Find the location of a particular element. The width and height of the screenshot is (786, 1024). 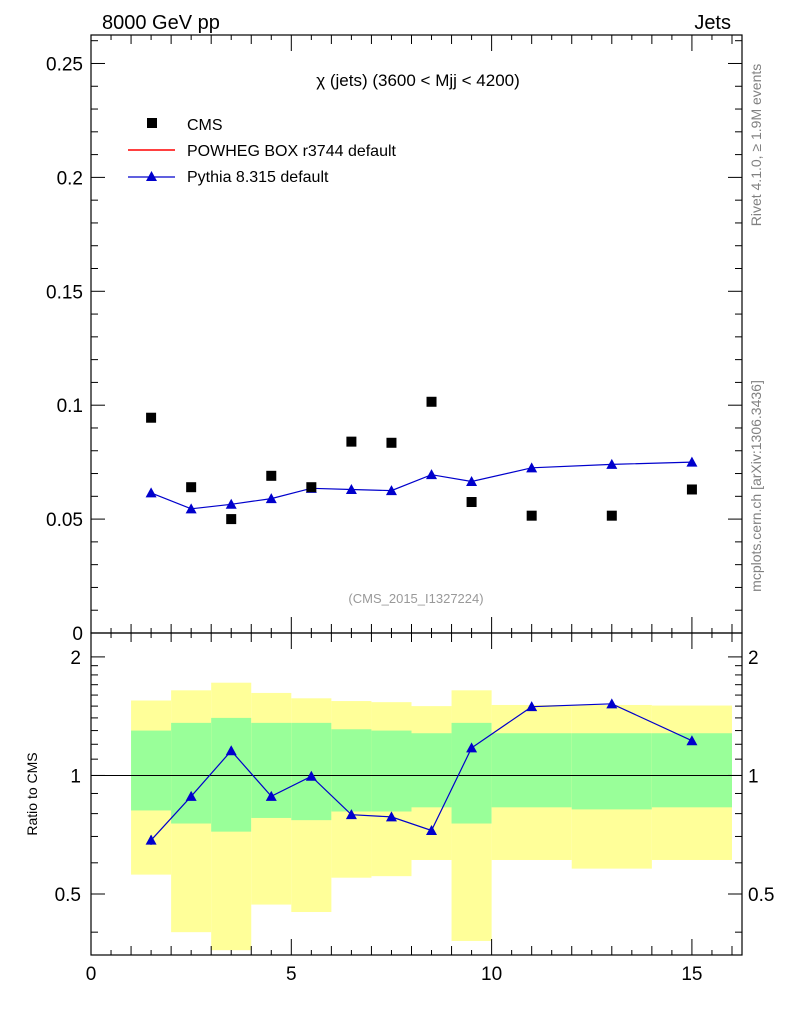

ratio-y-tick-label: 1 is located at coordinates (75, 776).